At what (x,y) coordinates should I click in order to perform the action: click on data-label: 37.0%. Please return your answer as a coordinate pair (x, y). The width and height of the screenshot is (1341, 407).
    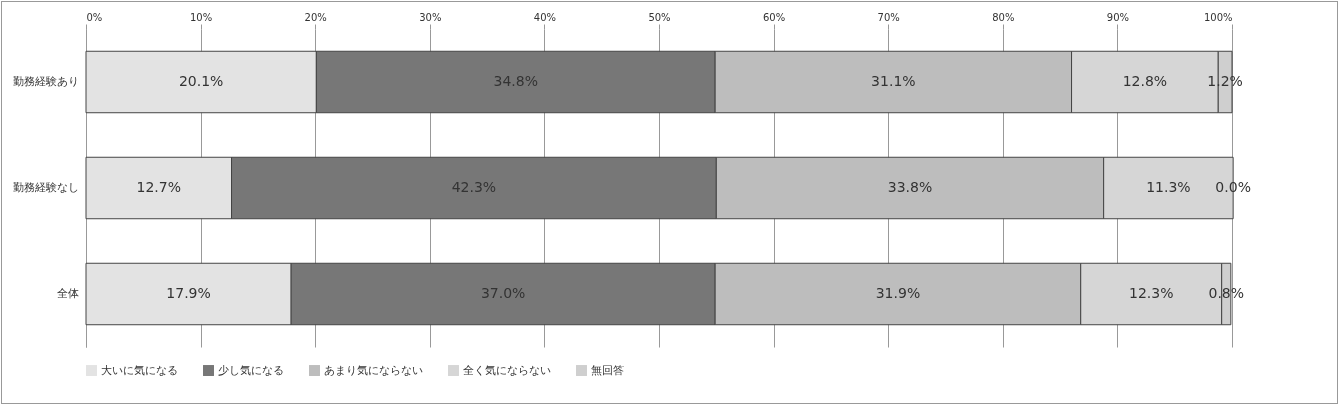
    Looking at the image, I should click on (503, 293).